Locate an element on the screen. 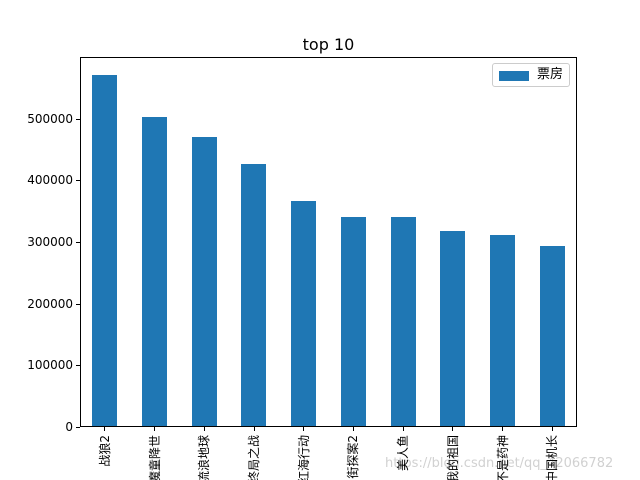  y-tick-label: 400000 is located at coordinates (50, 180).